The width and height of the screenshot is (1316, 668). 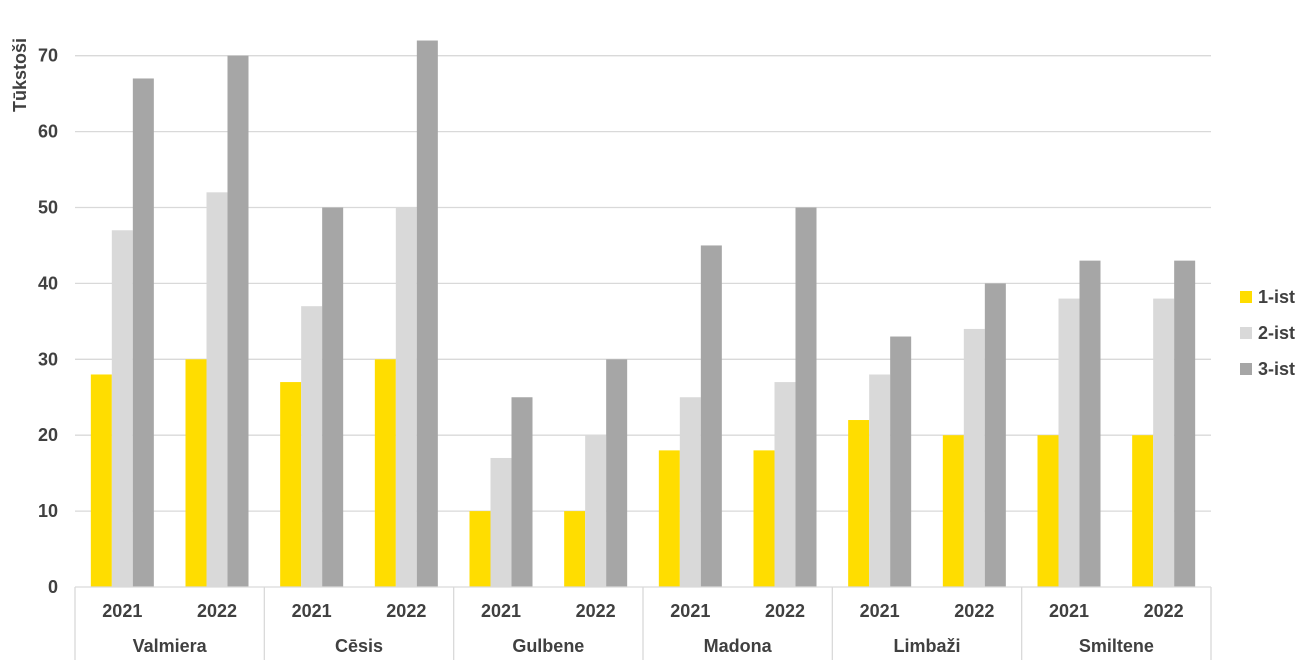 What do you see at coordinates (48, 435) in the screenshot?
I see `y-tick-label: 20` at bounding box center [48, 435].